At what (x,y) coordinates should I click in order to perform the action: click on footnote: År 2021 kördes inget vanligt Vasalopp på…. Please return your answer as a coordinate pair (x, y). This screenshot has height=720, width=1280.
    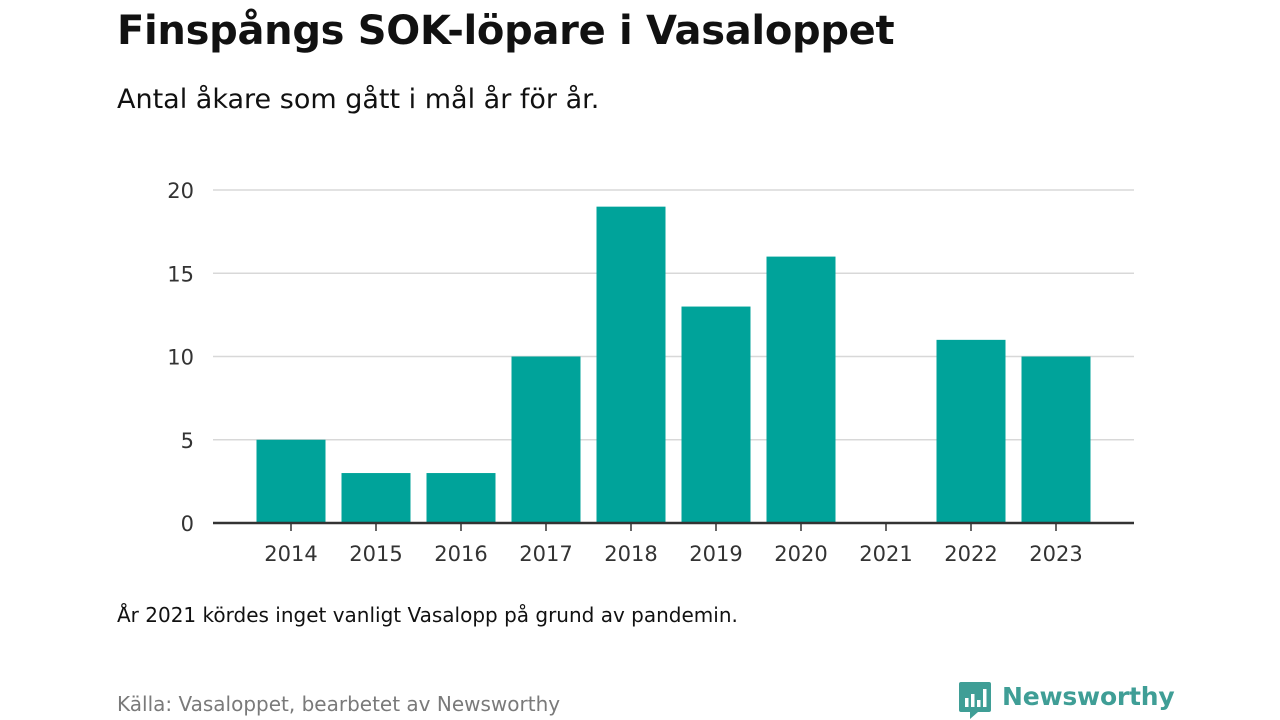
    Looking at the image, I should click on (427, 615).